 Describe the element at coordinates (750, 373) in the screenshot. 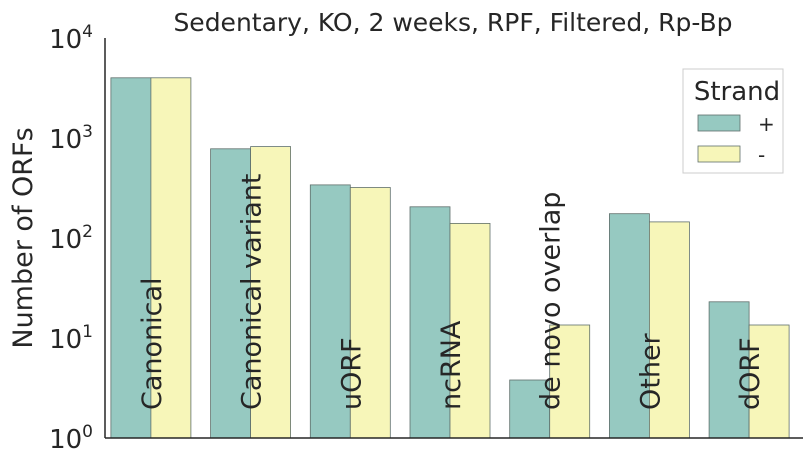

I see `category-label-dorf: dORF` at that location.